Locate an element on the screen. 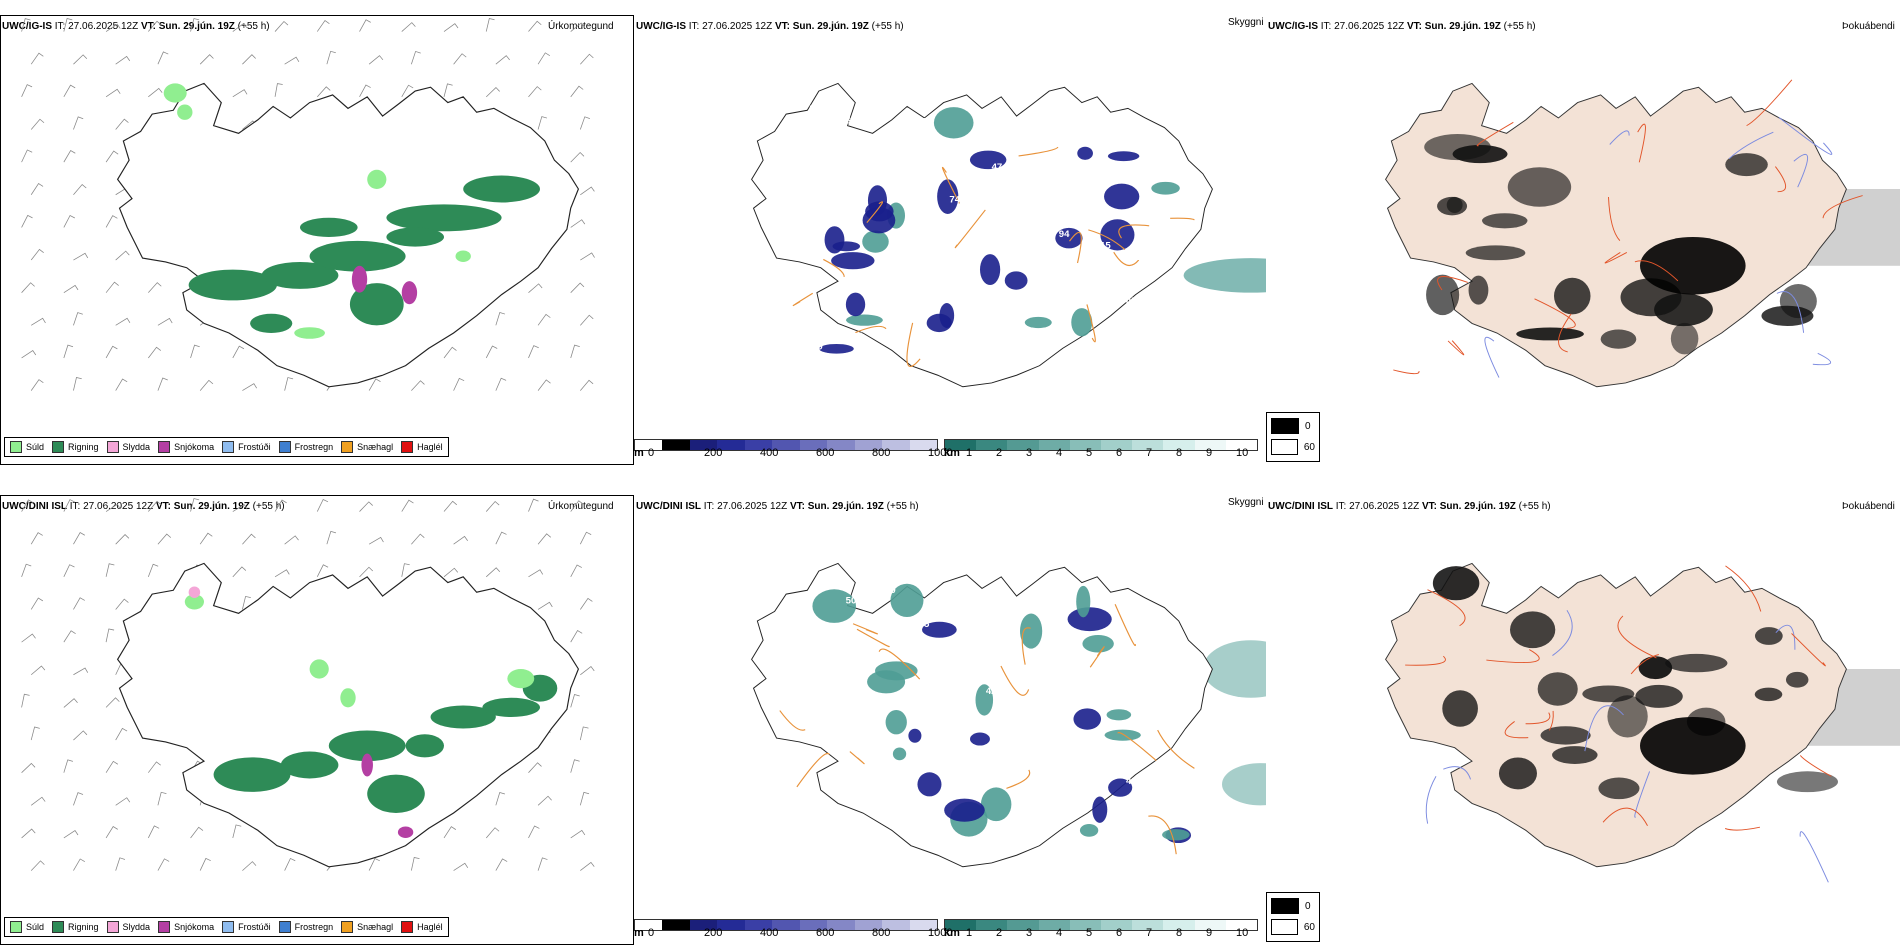 This screenshot has width=1900, height=950. it-label: IT: is located at coordinates (75, 506).